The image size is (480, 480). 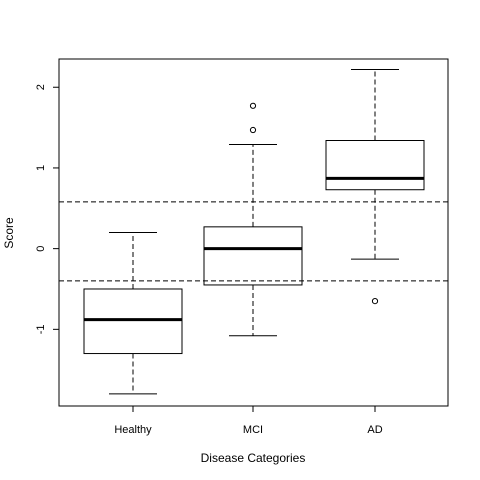 I want to click on x-tick-label-mci: MCI, so click(x=253, y=430).